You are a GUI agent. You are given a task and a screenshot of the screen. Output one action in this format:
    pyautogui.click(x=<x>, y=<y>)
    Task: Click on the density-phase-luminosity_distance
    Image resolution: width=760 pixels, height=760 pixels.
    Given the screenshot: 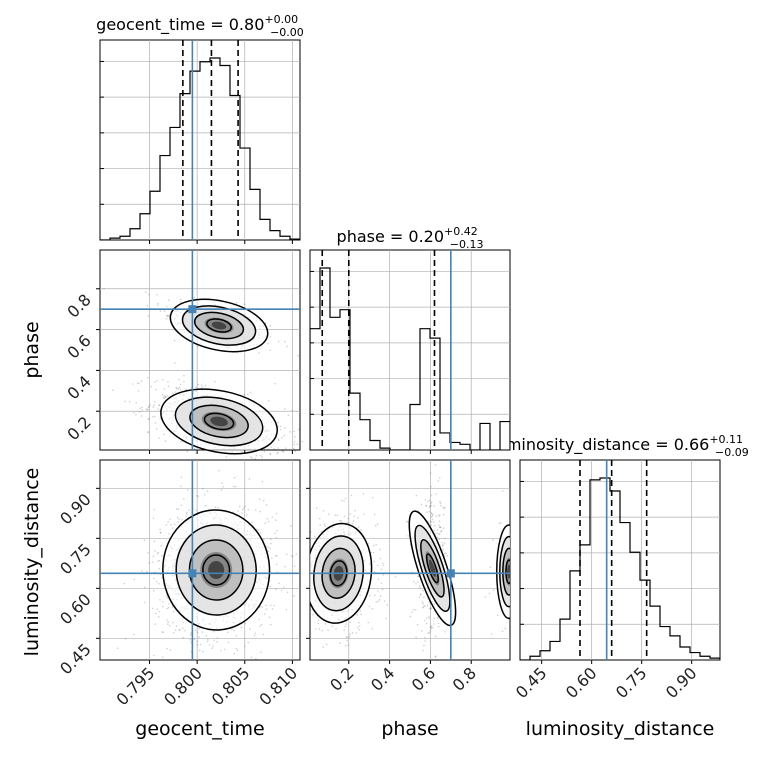 What is the action you would take?
    pyautogui.click(x=408, y=573)
    